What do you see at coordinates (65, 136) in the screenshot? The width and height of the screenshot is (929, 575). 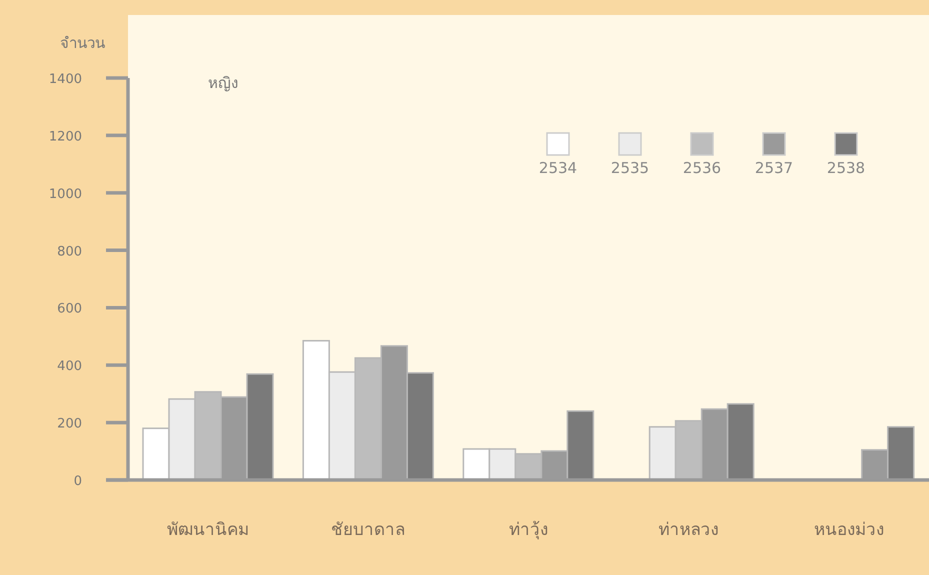 I see `y-tick-label: 1200` at bounding box center [65, 136].